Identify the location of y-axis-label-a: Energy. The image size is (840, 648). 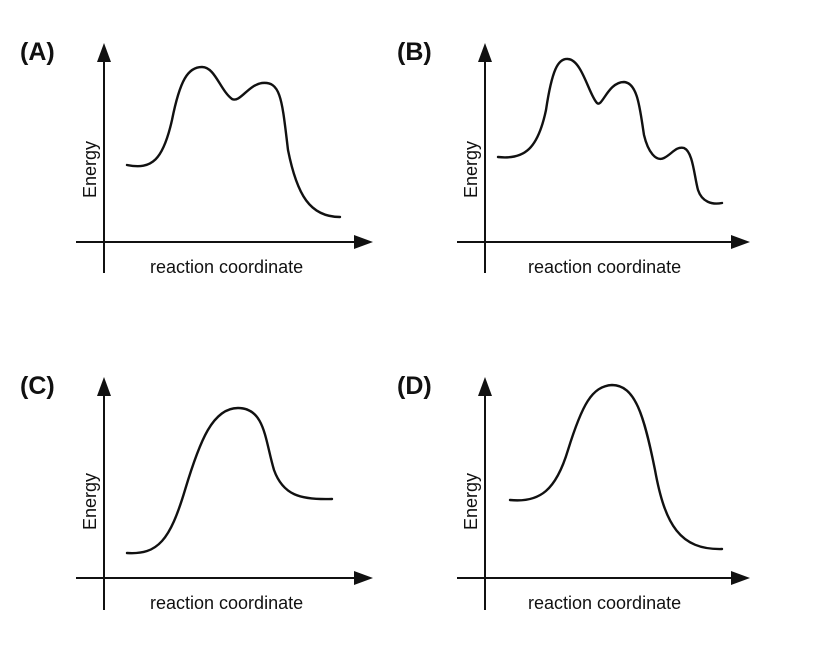
(90, 169).